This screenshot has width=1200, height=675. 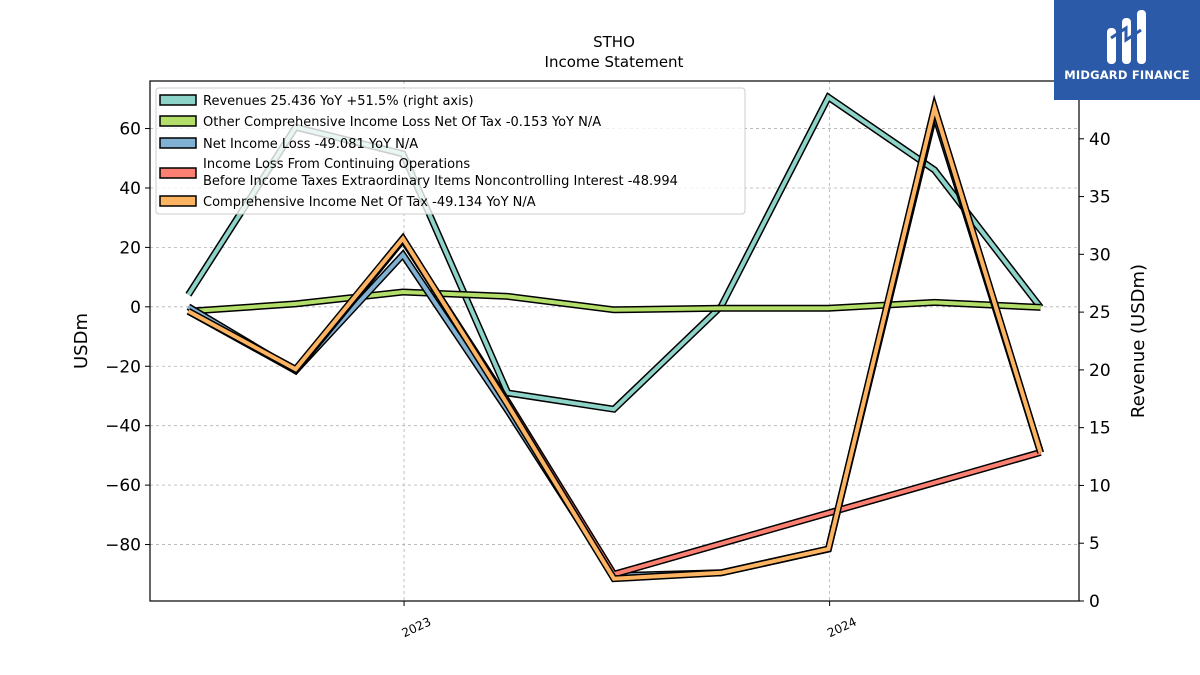 What do you see at coordinates (130, 248) in the screenshot?
I see `left-tick-label: 20` at bounding box center [130, 248].